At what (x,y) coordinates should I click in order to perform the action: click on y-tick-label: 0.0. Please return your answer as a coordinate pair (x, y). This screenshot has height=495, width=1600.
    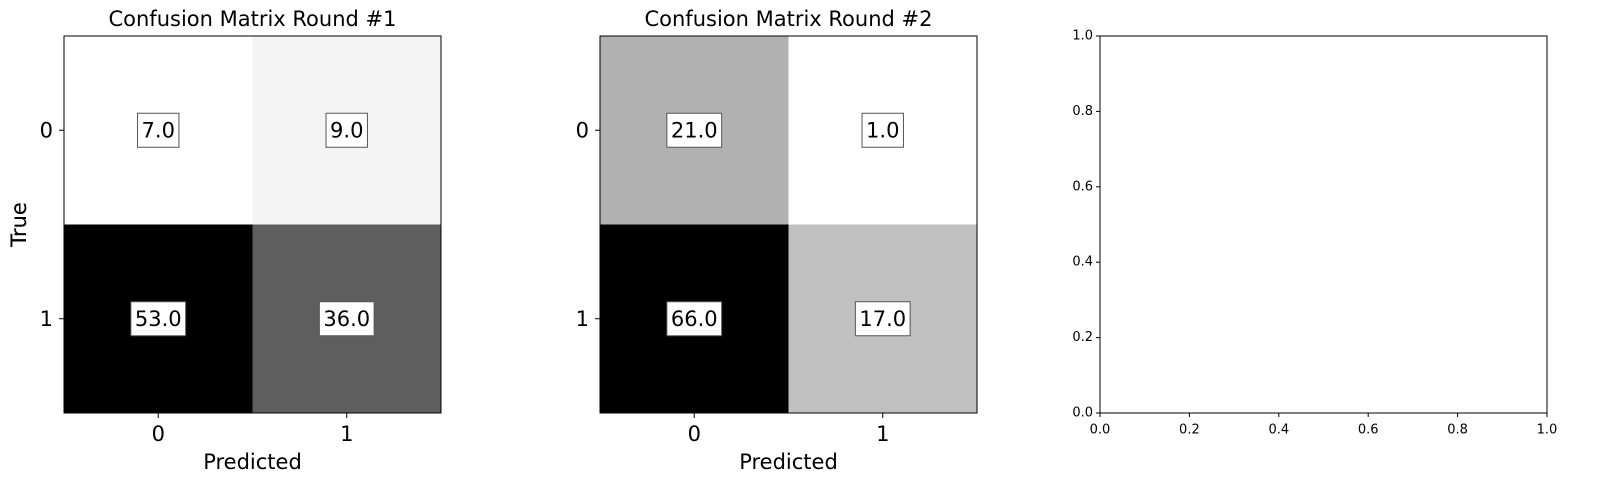
    Looking at the image, I should click on (1082, 413).